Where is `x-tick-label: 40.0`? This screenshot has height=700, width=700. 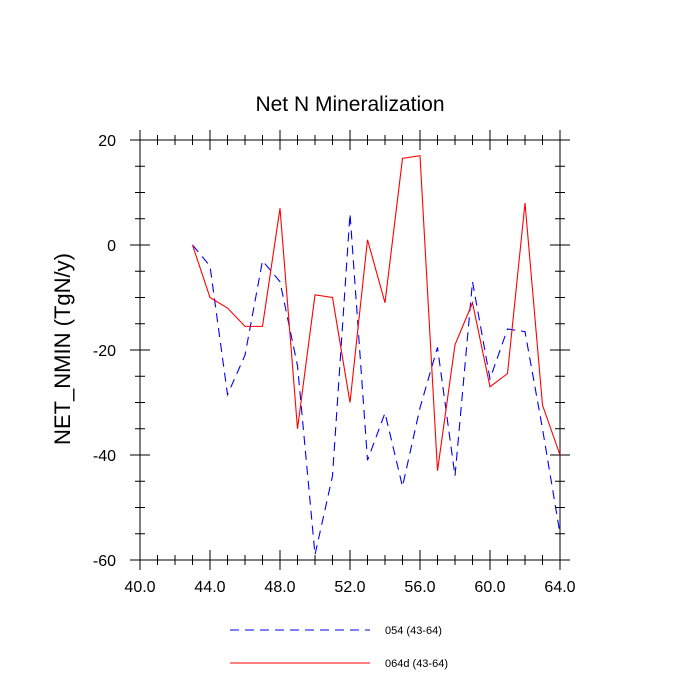
x-tick-label: 40.0 is located at coordinates (139, 587).